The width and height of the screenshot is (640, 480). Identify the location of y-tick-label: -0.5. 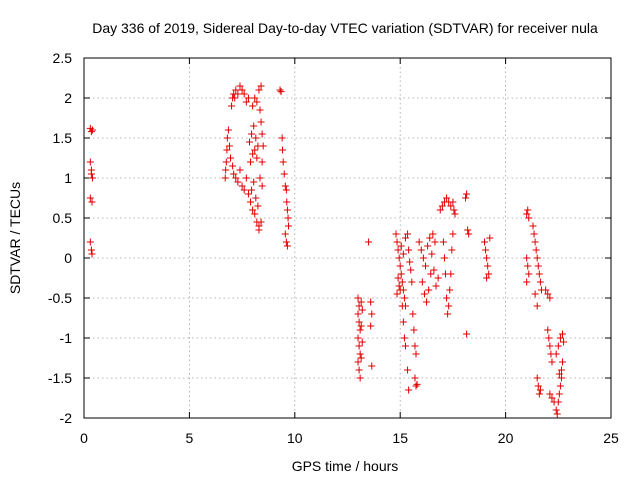
(60, 298).